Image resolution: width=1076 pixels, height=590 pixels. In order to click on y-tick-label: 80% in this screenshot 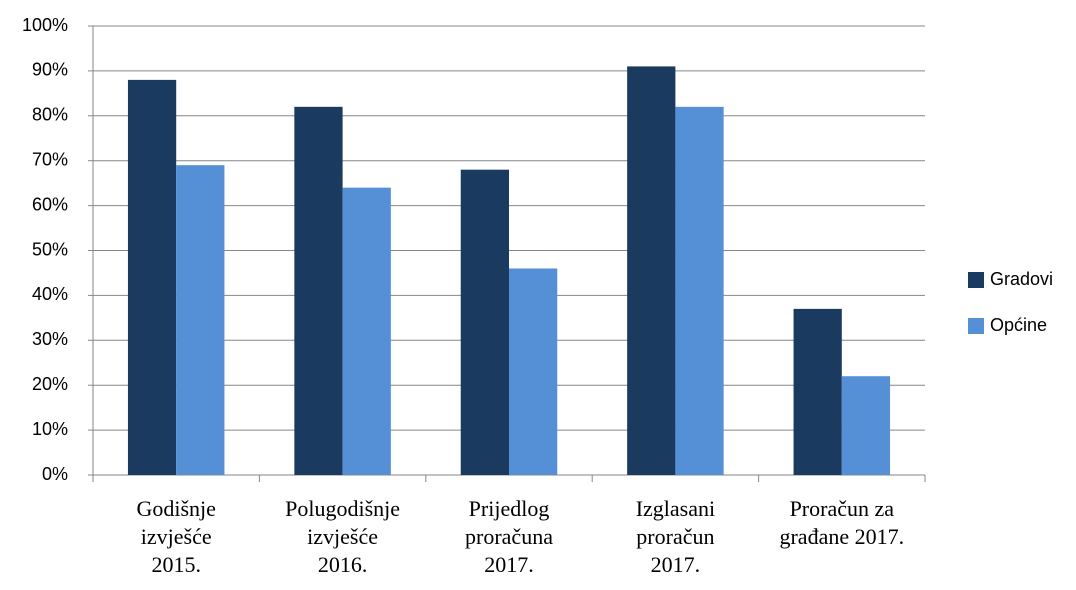, I will do `click(50, 115)`.